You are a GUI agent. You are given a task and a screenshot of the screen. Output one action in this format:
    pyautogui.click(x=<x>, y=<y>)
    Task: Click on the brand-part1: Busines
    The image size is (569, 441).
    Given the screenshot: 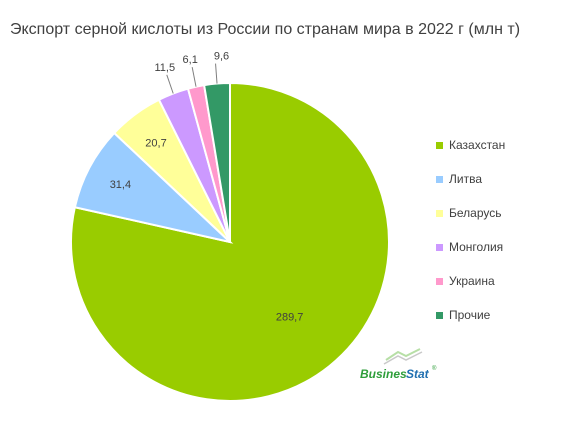 What is the action you would take?
    pyautogui.click(x=383, y=374)
    